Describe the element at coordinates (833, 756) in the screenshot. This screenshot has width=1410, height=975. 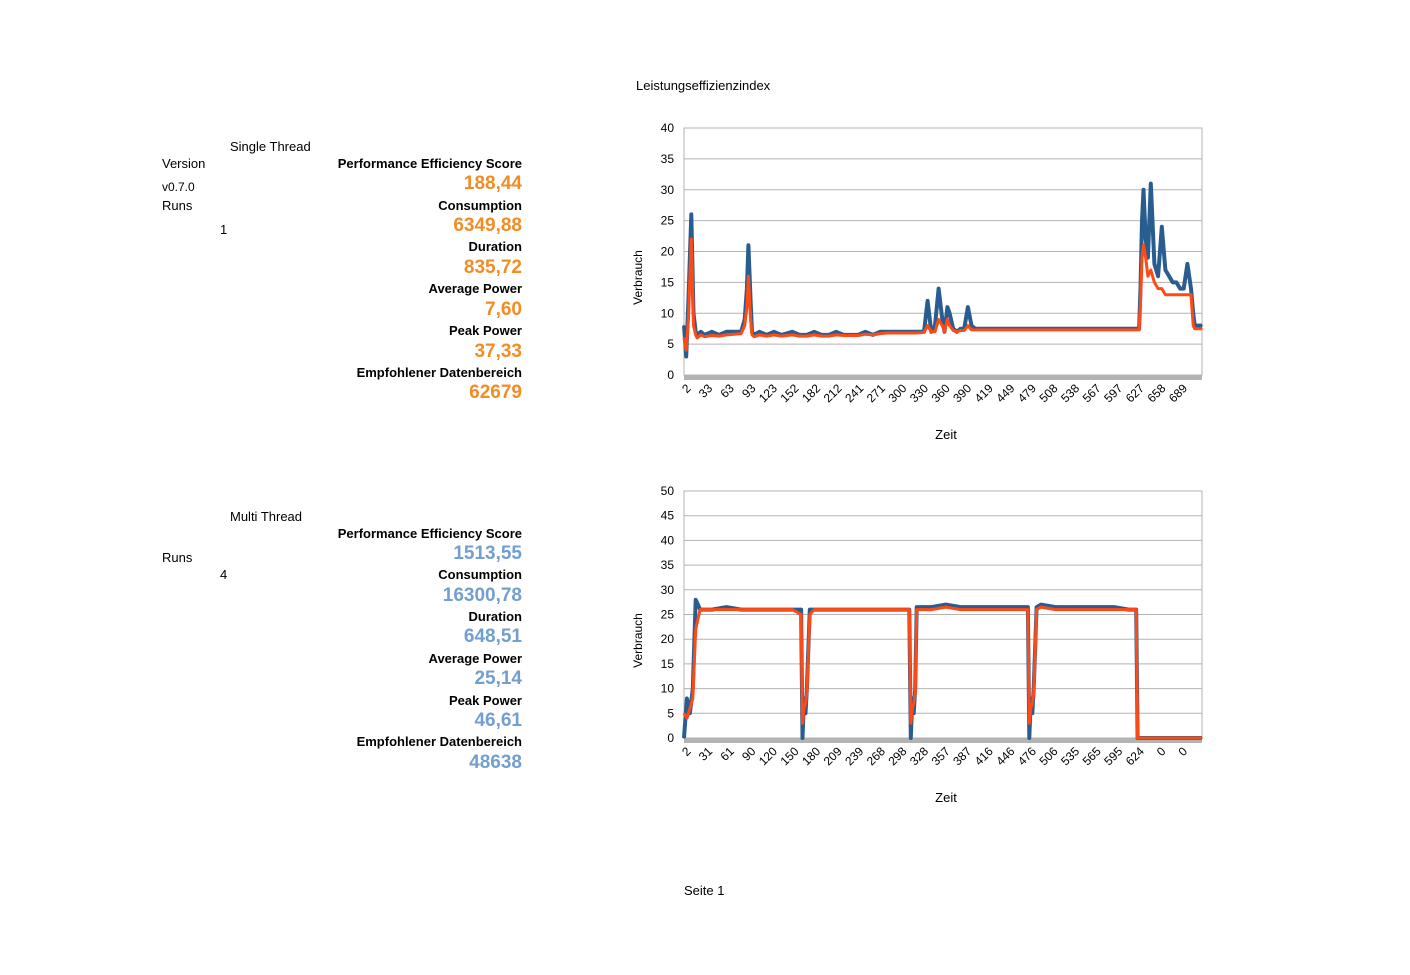
I see `x-tick-label: 209` at that location.